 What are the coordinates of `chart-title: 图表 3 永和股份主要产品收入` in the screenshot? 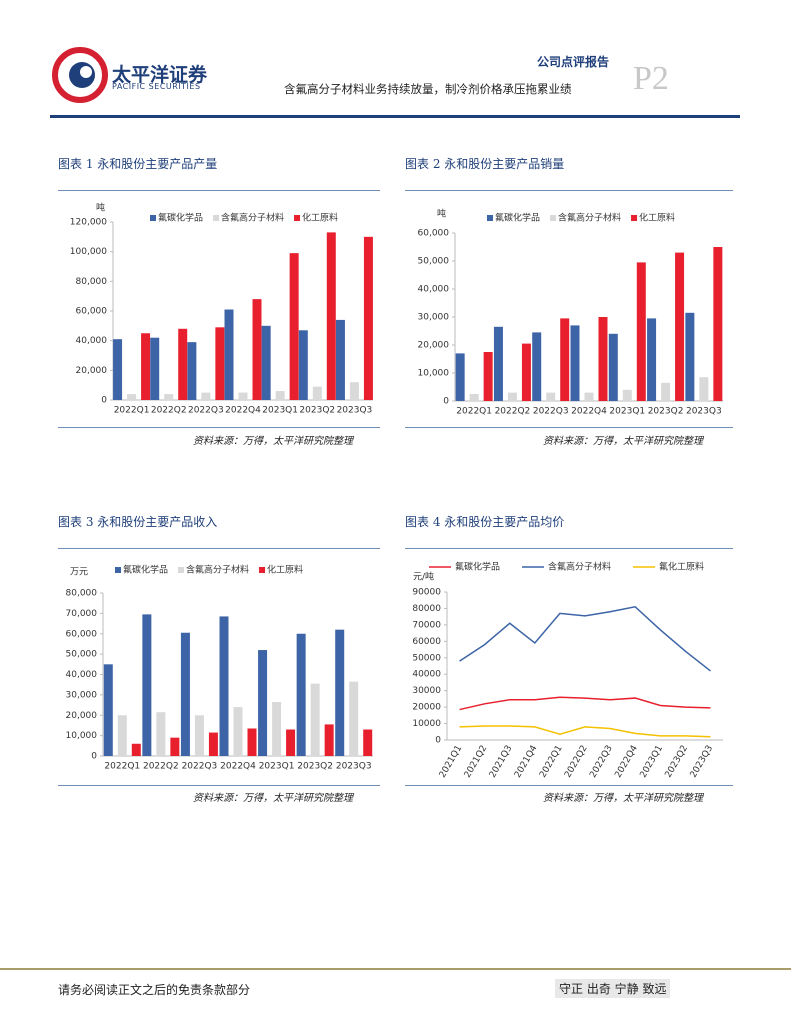 It's located at (138, 522).